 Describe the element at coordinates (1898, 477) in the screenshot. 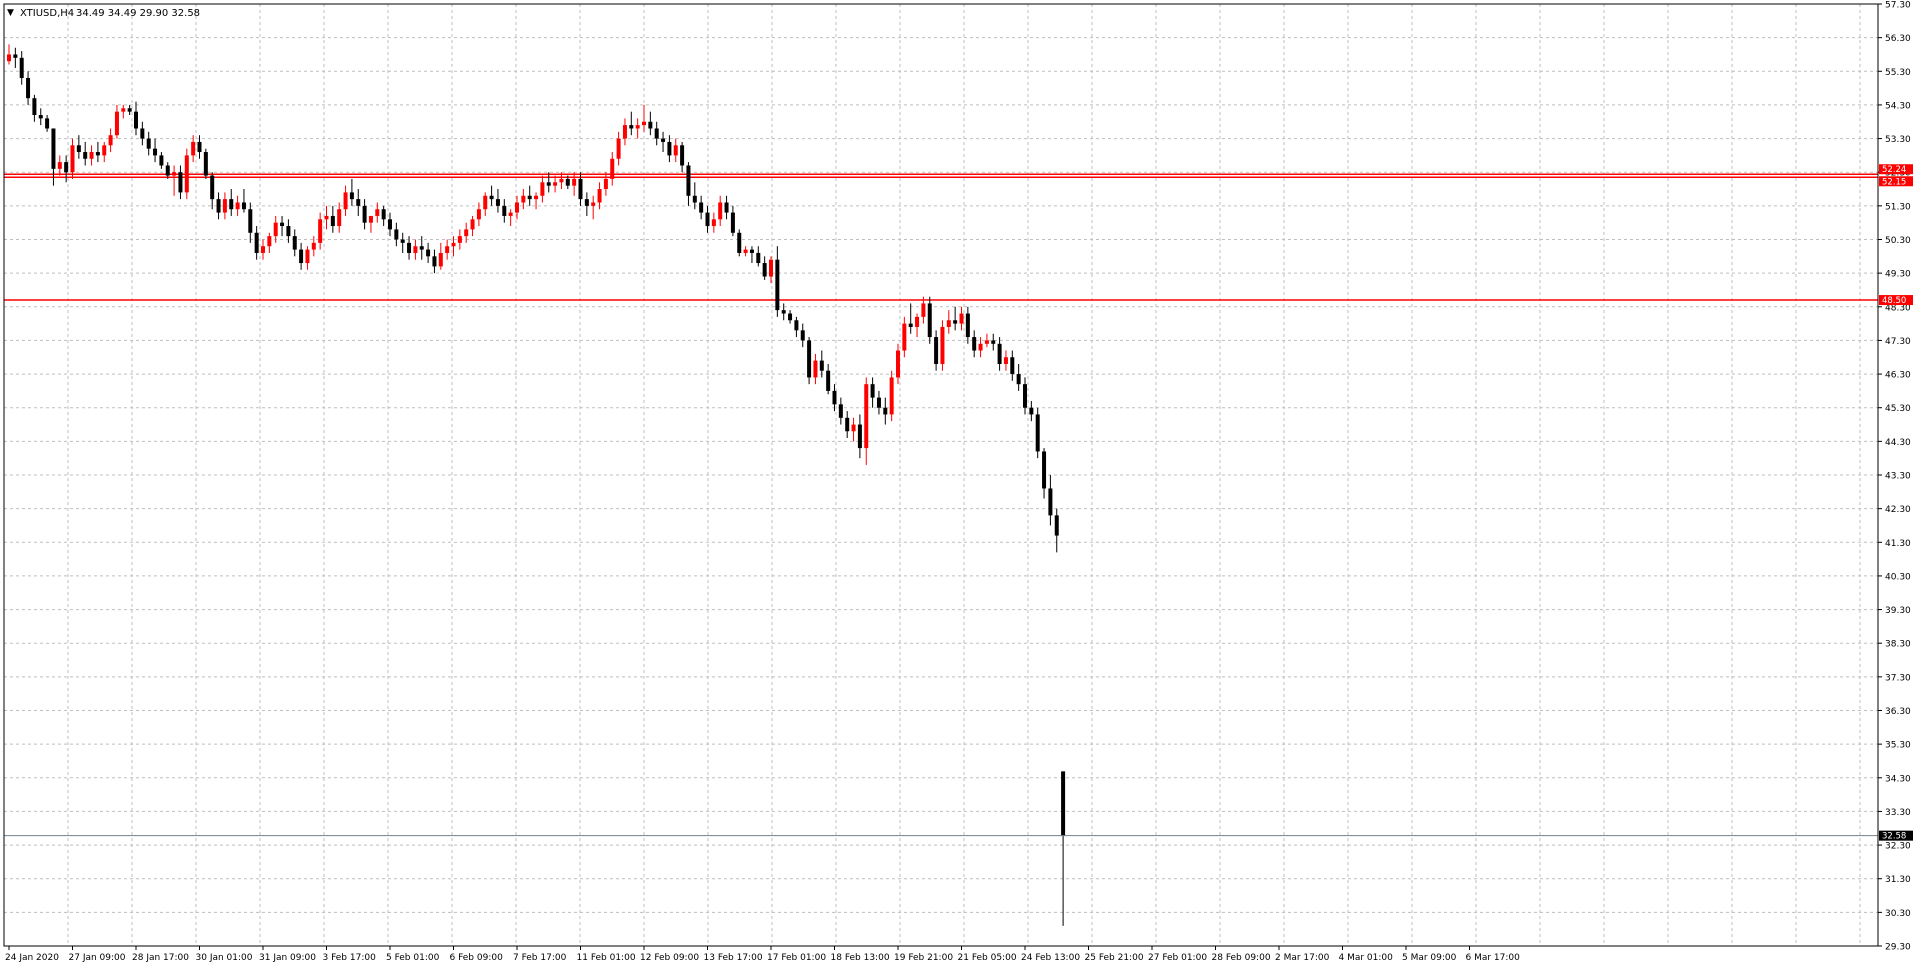

I see `y-tick-label: 43.30` at that location.